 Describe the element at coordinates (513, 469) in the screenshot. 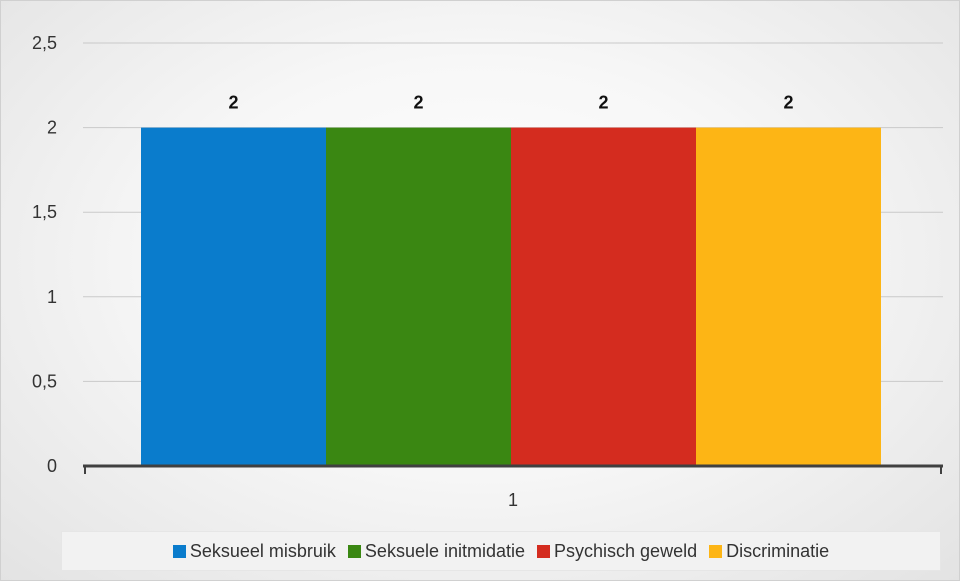

I see `axes` at that location.